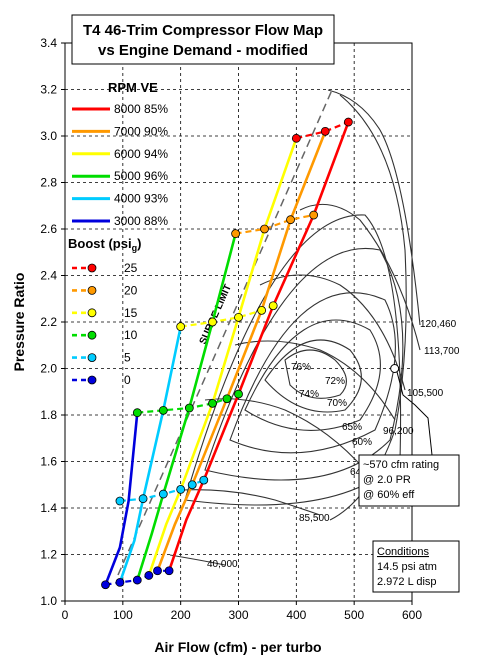 The image size is (479, 671). I want to click on legend-boost-entries: 25 20 15 10 5 0, so click(105, 324).